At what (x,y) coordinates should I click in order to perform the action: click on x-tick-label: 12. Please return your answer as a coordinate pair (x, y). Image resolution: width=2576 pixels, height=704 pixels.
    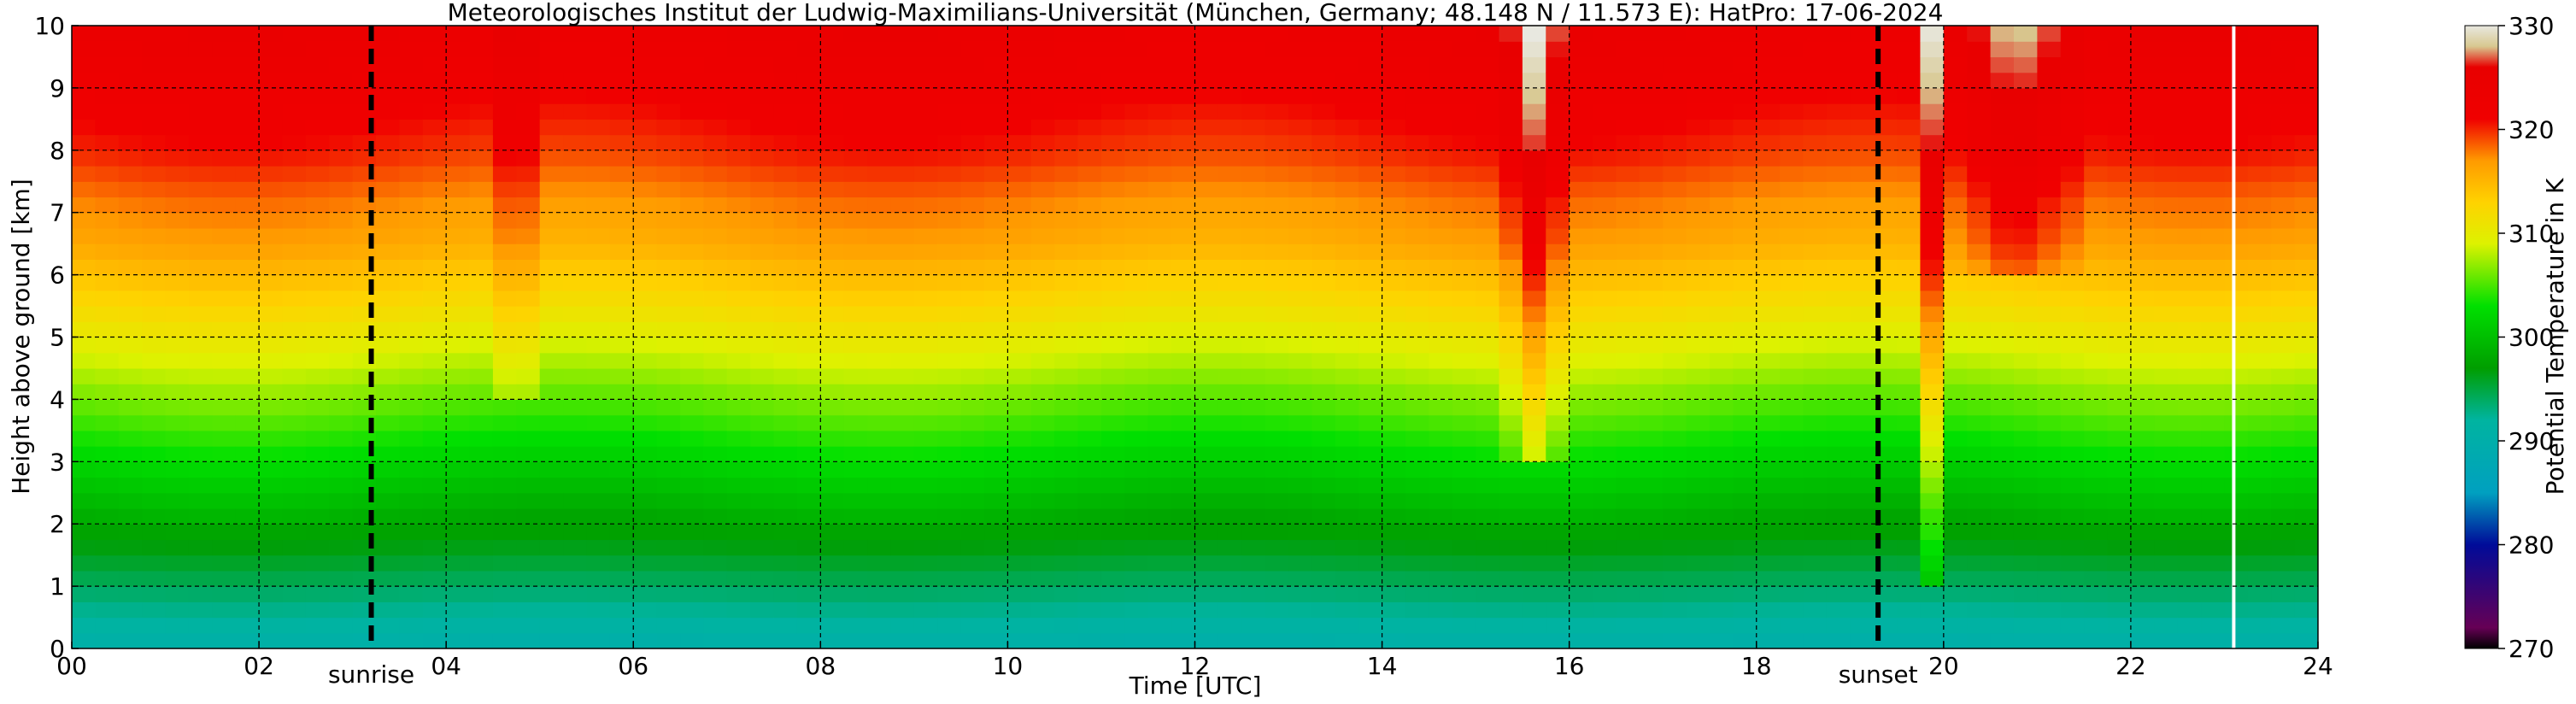
    Looking at the image, I should click on (1195, 666).